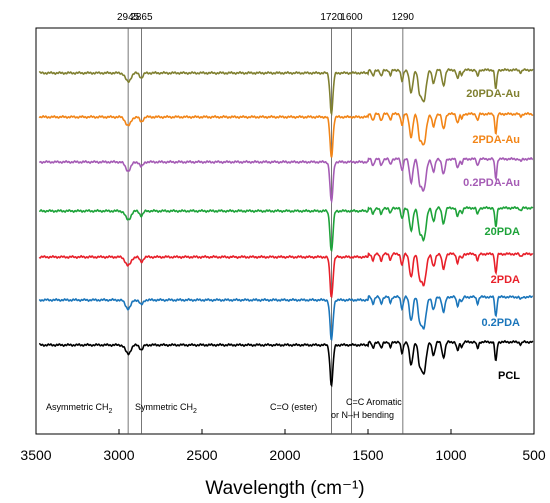 The height and width of the screenshot is (503, 550). I want to click on peak-label-2945: 2945, so click(128, 17).